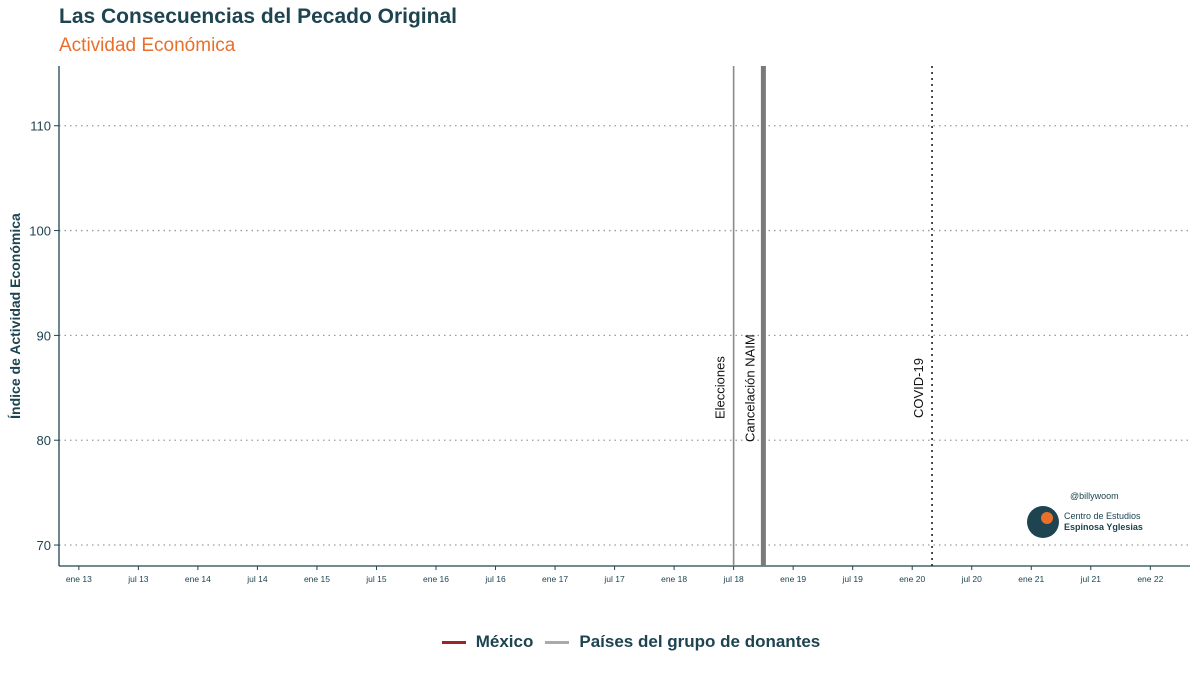 Image resolution: width=1200 pixels, height=675 pixels. I want to click on chart-subtitle: Actividad Económica, so click(147, 45).